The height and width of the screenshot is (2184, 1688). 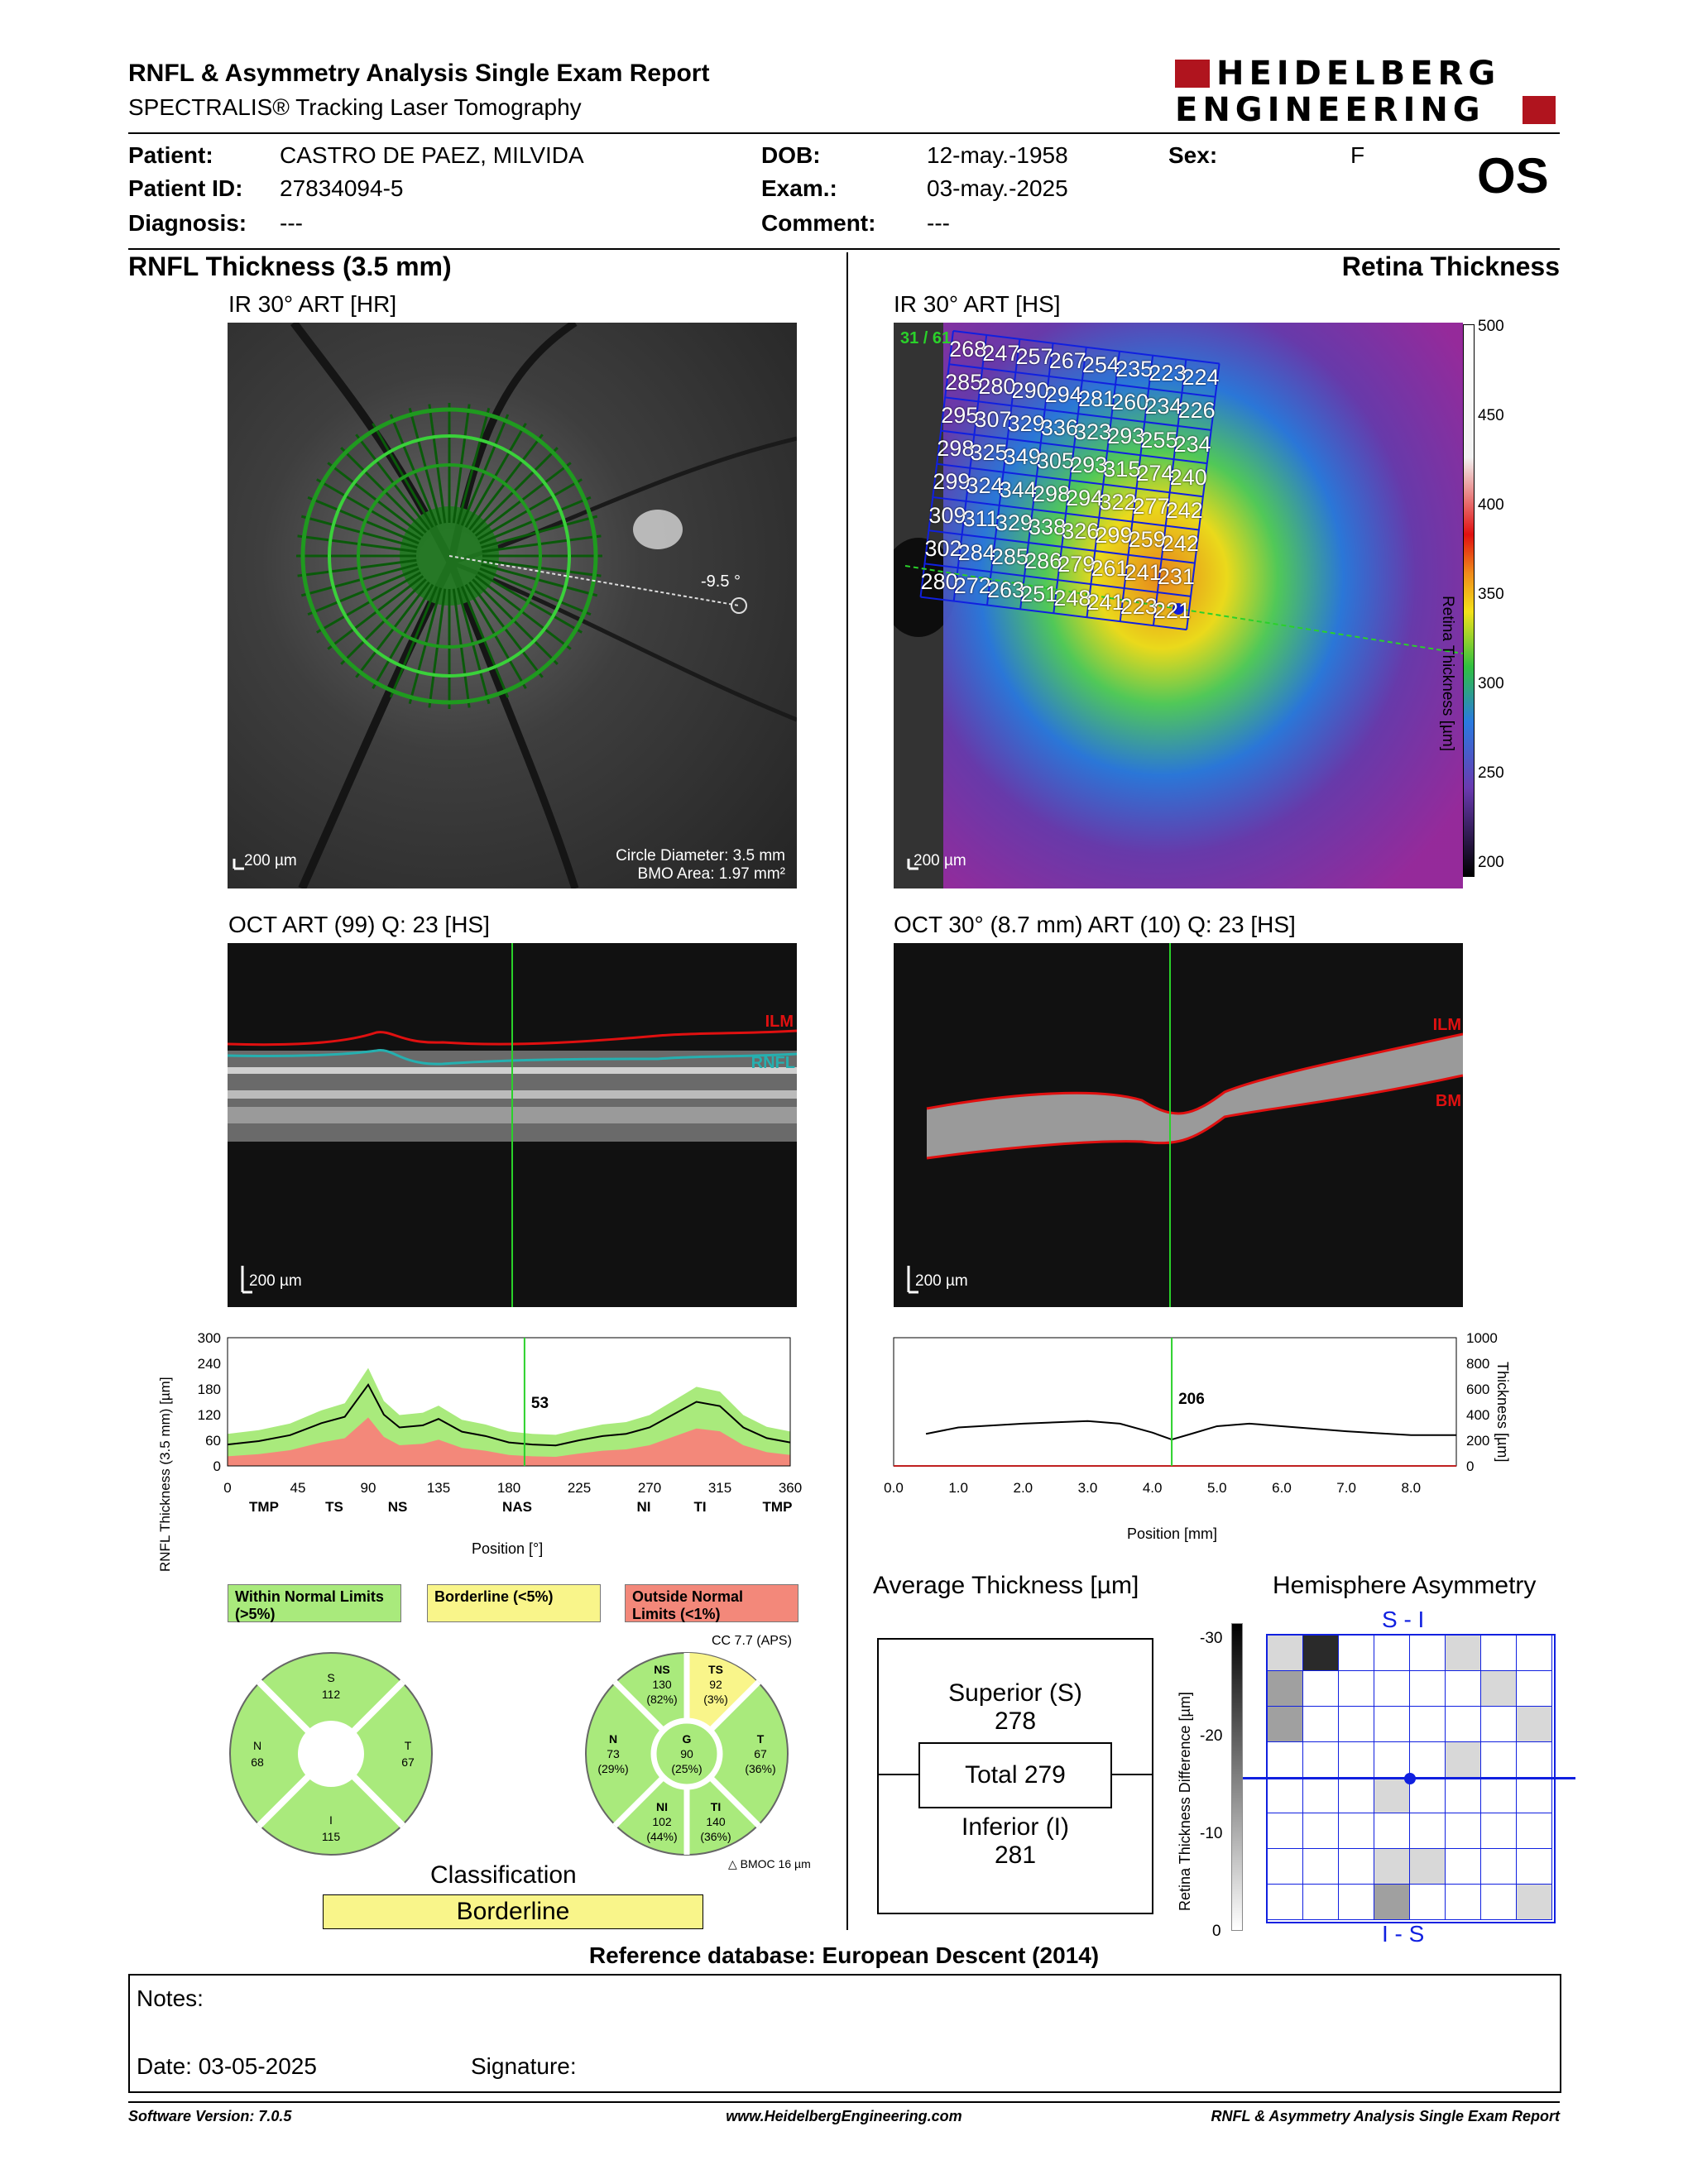 What do you see at coordinates (1180, 544) in the screenshot?
I see `grid-cell-value: 242` at bounding box center [1180, 544].